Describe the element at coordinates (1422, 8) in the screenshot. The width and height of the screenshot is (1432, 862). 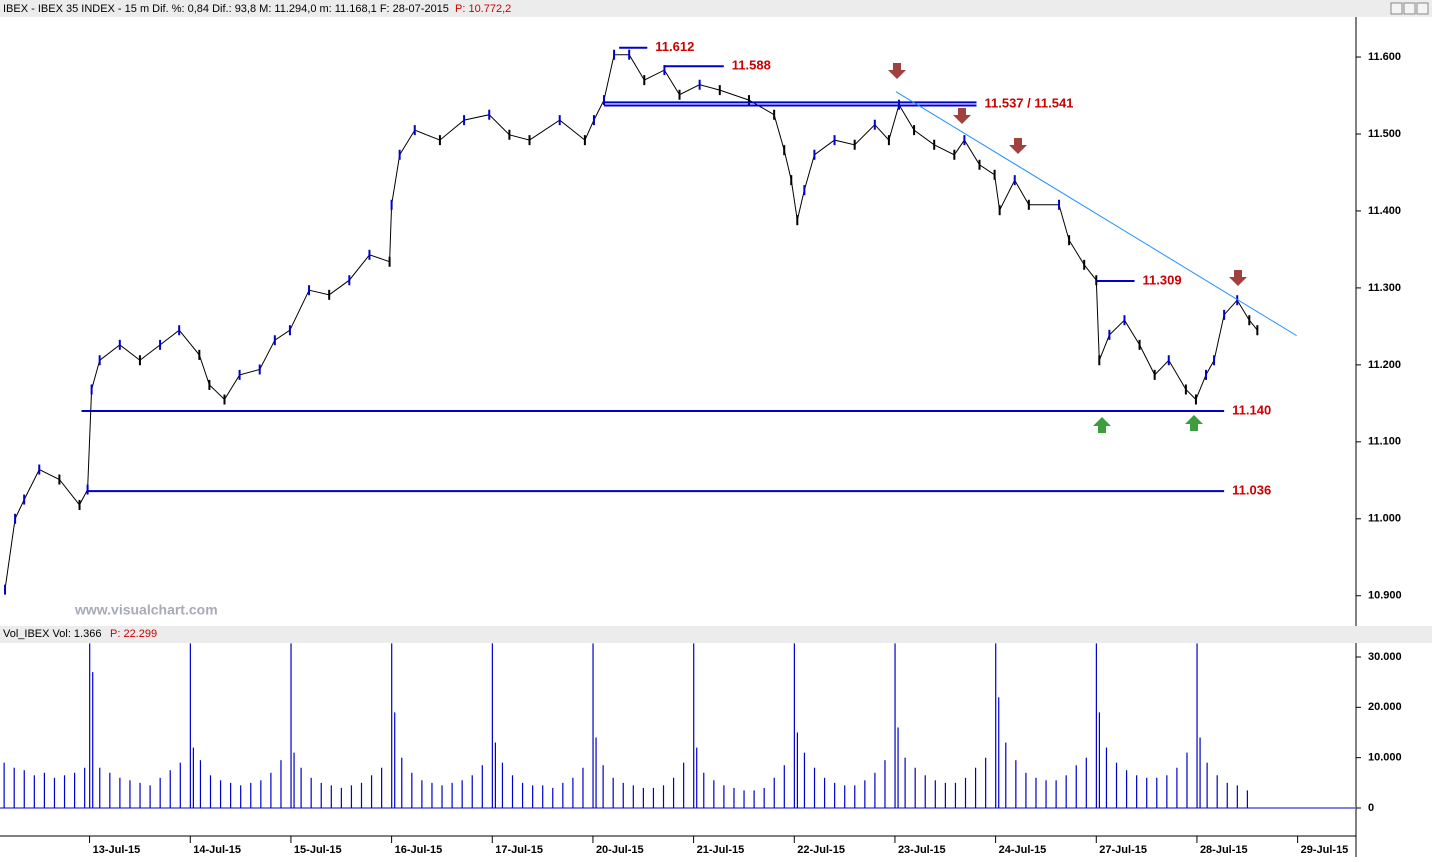
I see `close-button` at that location.